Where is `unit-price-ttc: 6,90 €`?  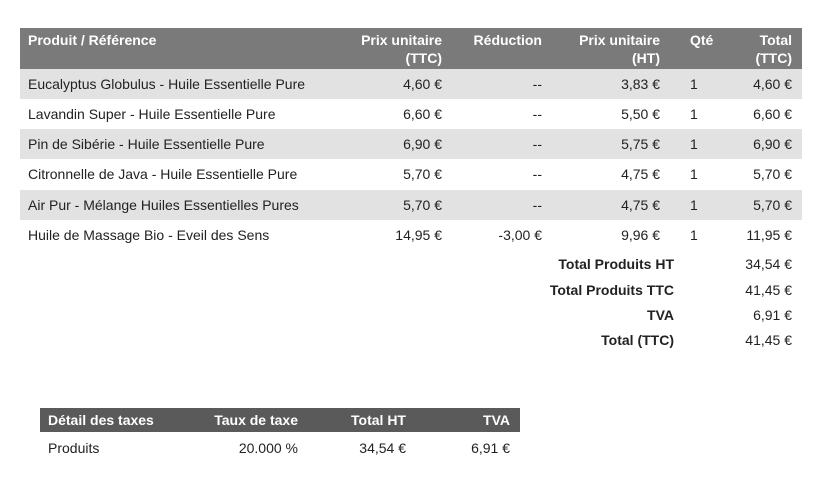
unit-price-ttc: 6,90 € is located at coordinates (422, 144).